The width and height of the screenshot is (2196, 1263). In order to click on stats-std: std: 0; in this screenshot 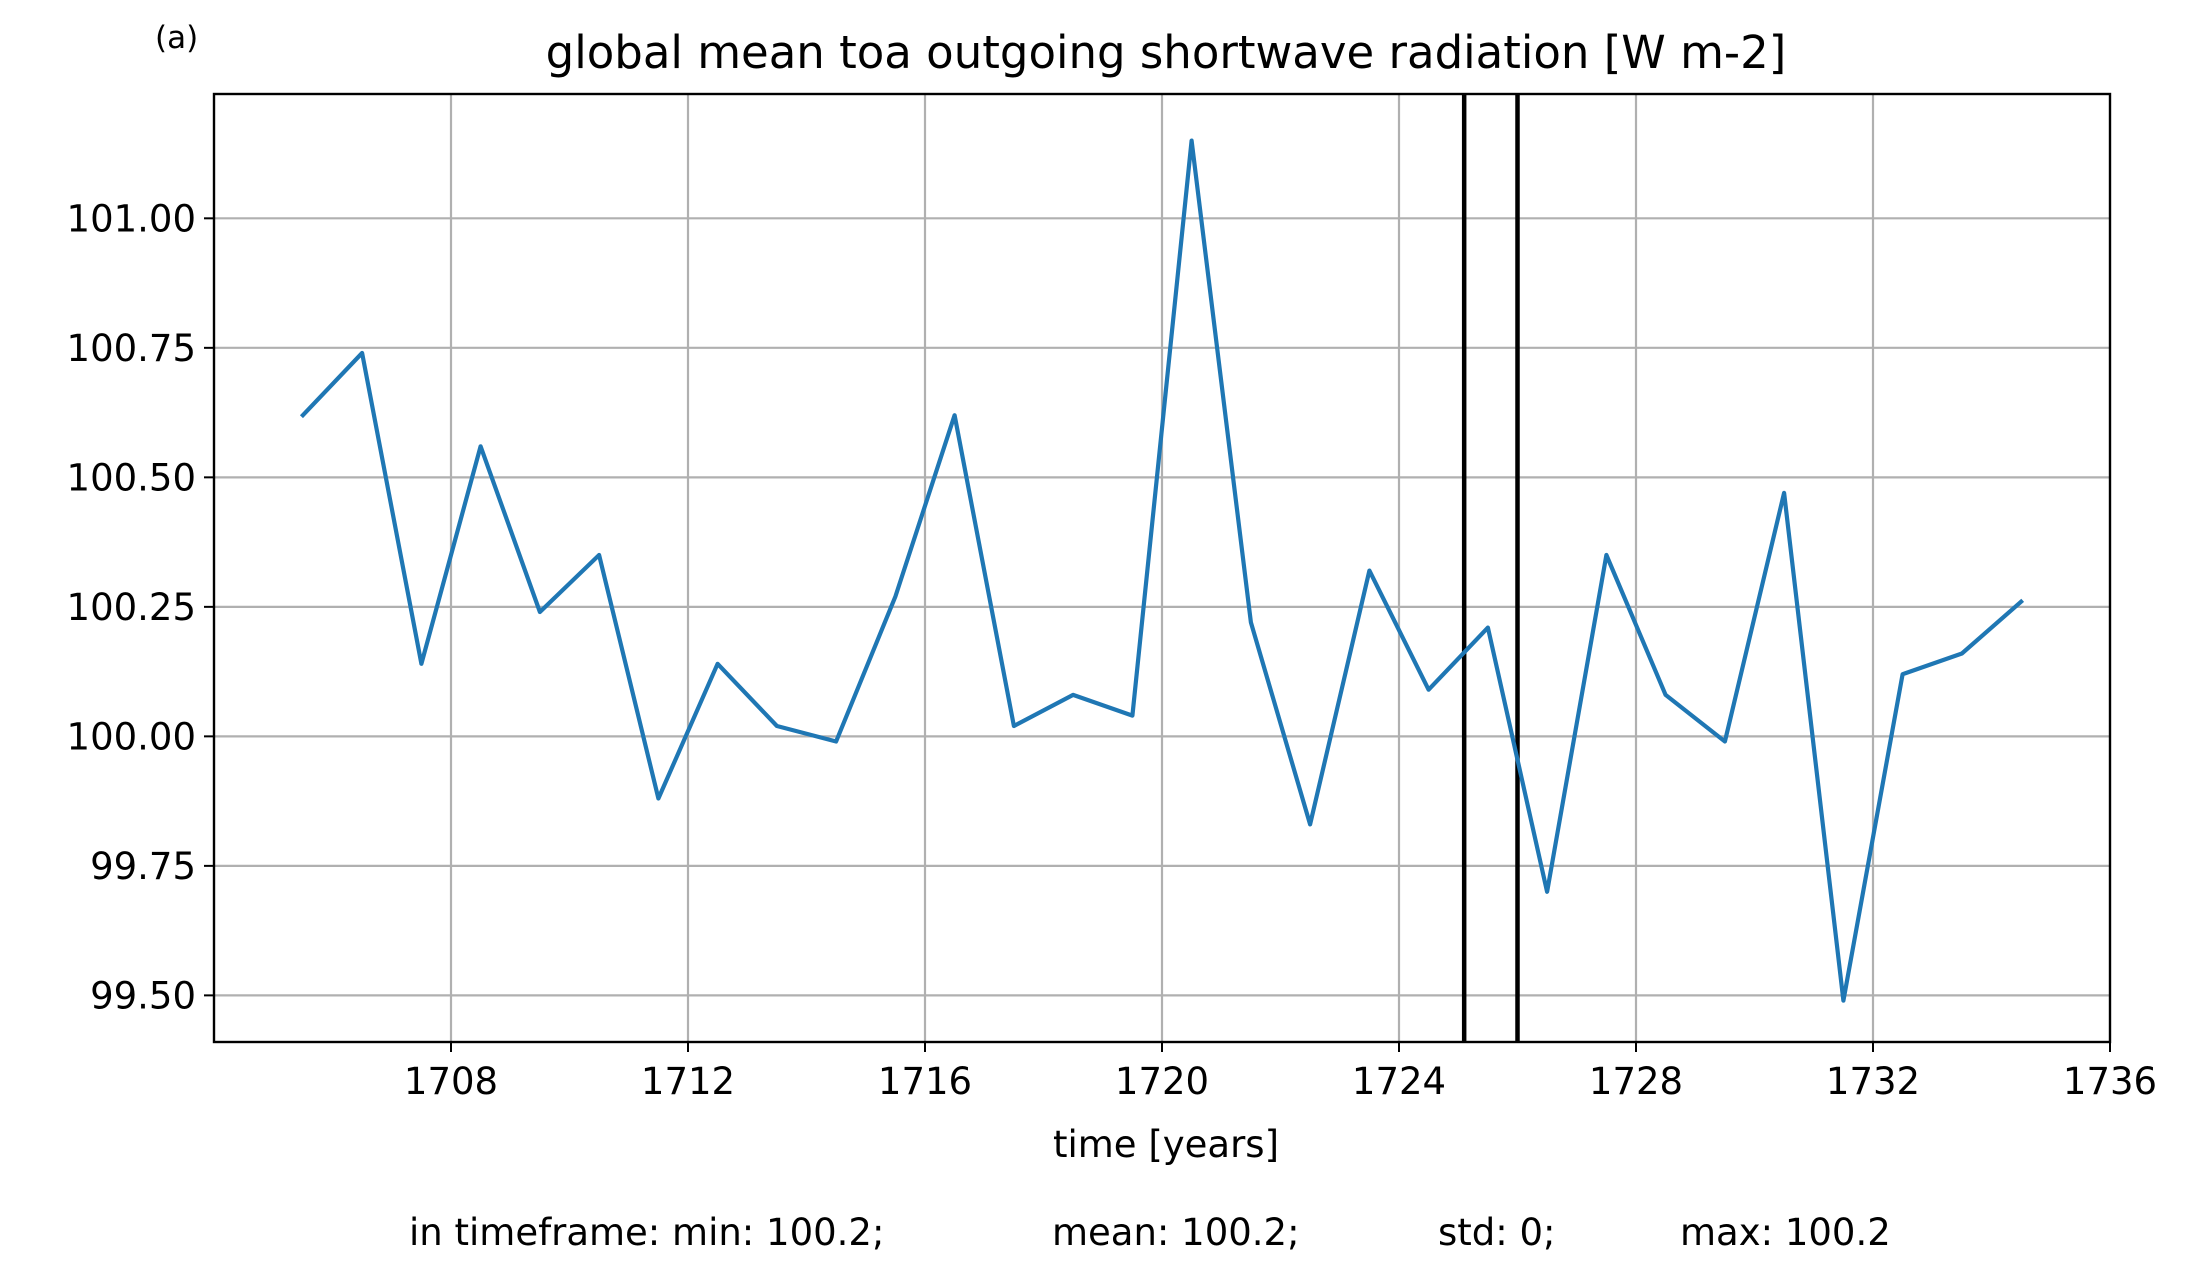, I will do `click(1497, 1232)`.